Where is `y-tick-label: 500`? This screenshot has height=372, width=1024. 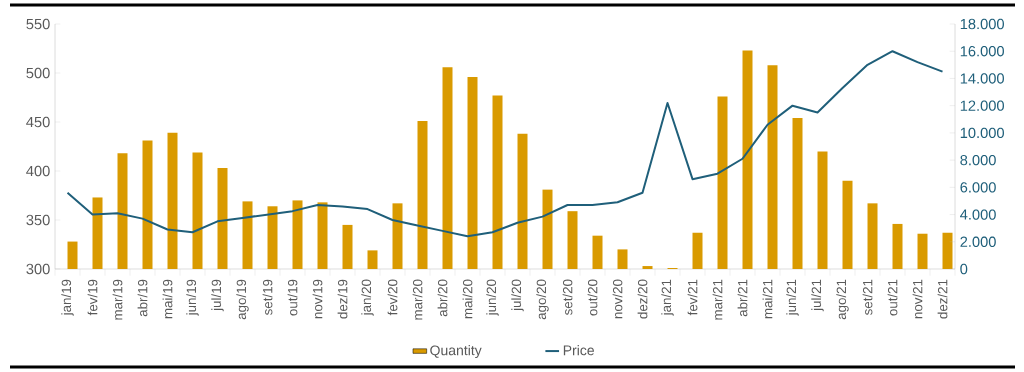 y-tick-label: 500 is located at coordinates (38, 73).